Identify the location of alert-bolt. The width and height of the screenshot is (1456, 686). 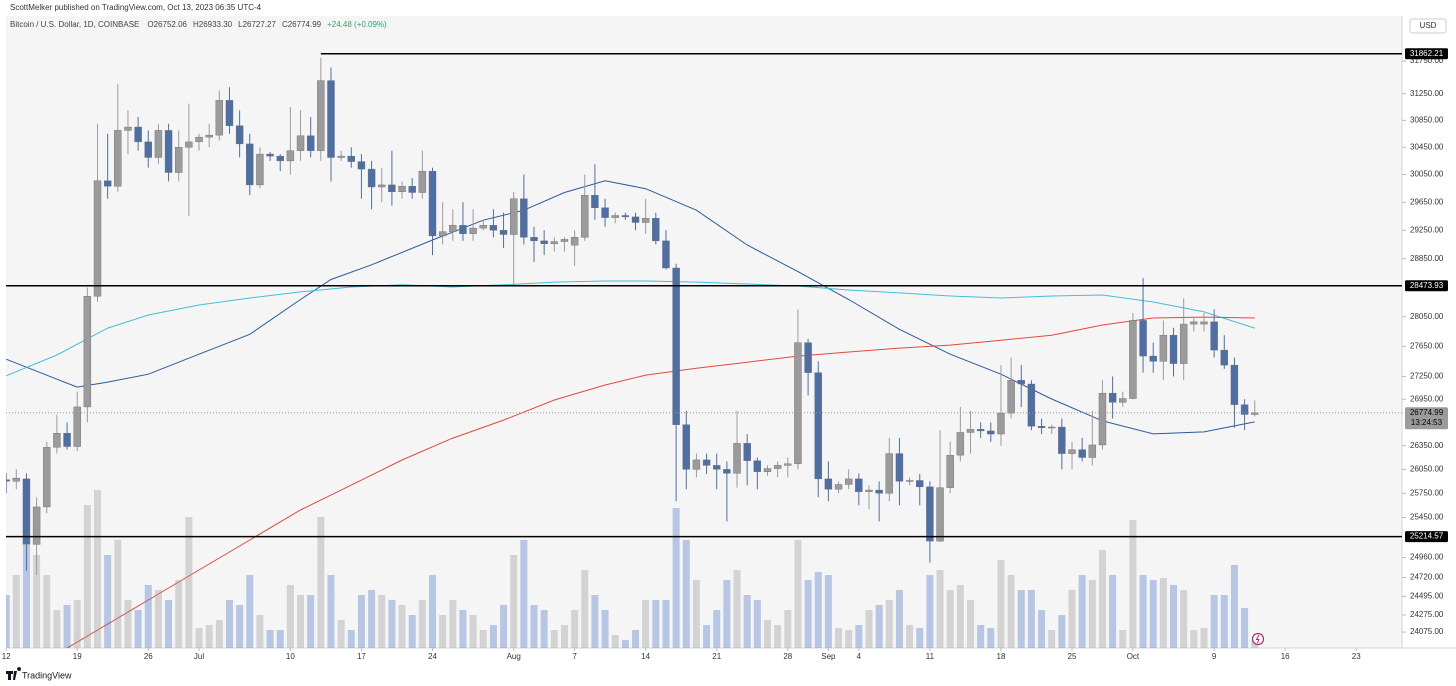
(1257, 639).